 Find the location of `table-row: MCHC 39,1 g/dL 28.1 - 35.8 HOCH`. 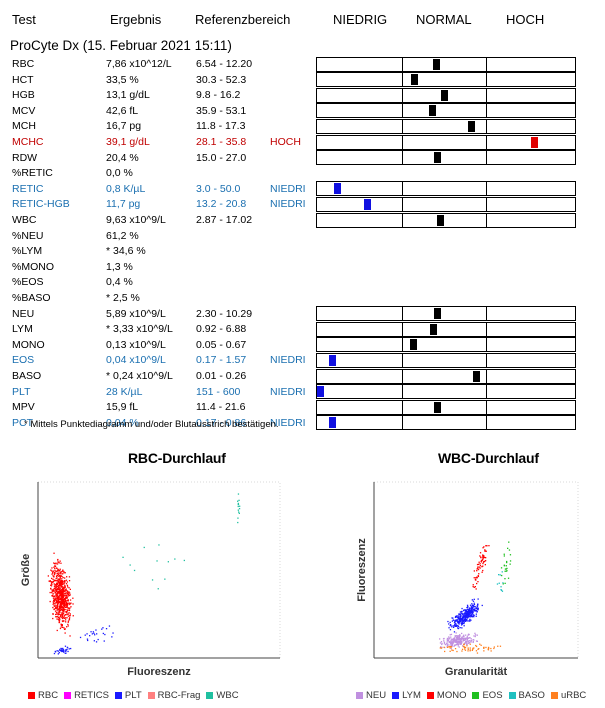

table-row: MCHC 39,1 g/dL 28.1 - 35.8 HOCH is located at coordinates (302, 142).